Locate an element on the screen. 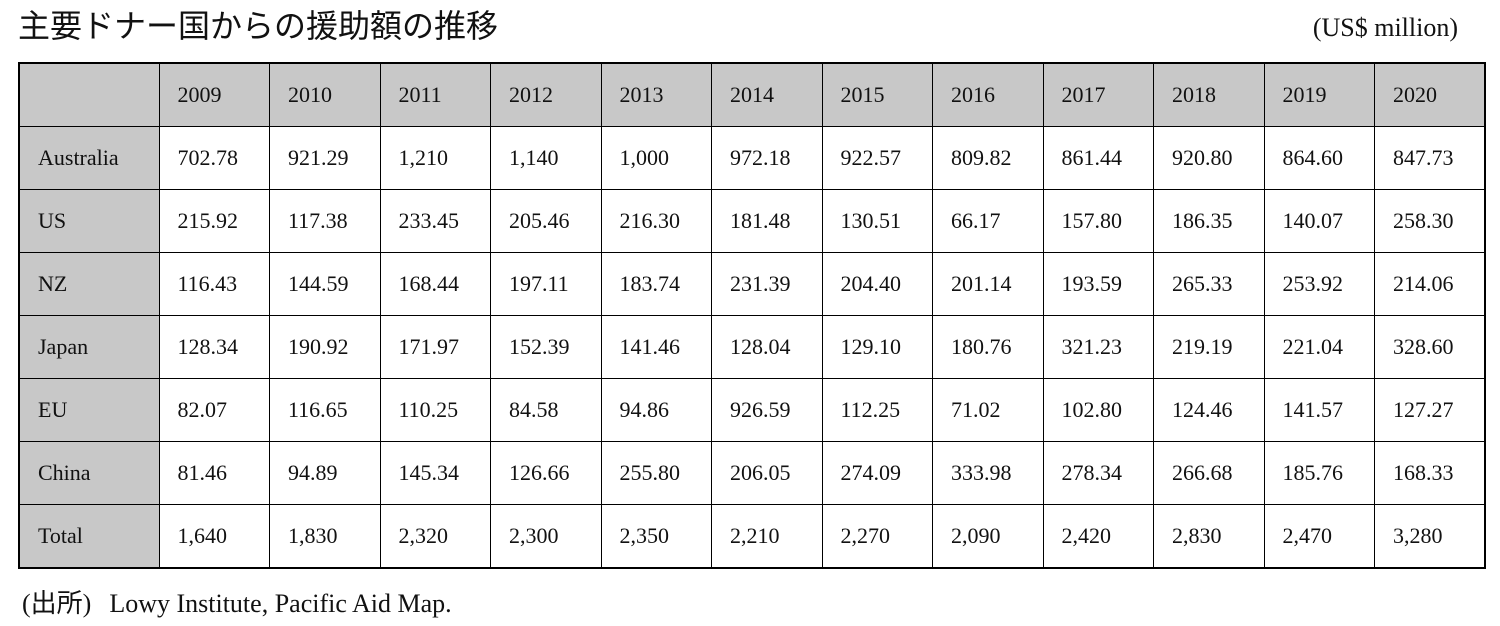  value-cell: 2,470 is located at coordinates (1319, 536).